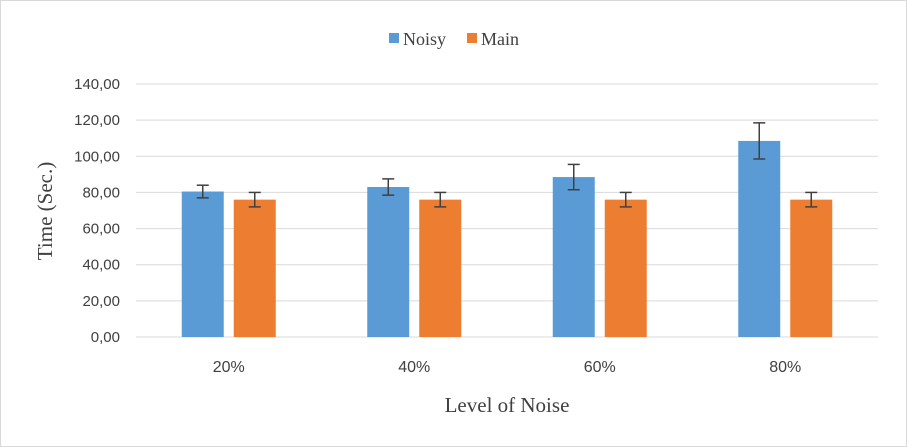  I want to click on y-tick-label: 20,00, so click(101, 301).